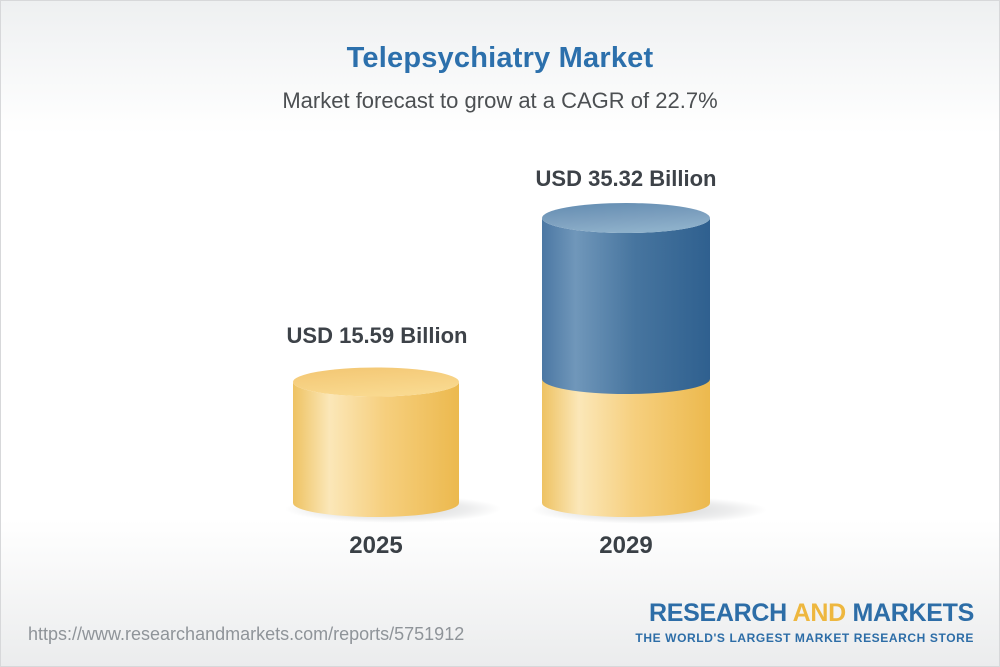 The height and width of the screenshot is (667, 1000). What do you see at coordinates (376, 442) in the screenshot?
I see `bar-2025-cylinder` at bounding box center [376, 442].